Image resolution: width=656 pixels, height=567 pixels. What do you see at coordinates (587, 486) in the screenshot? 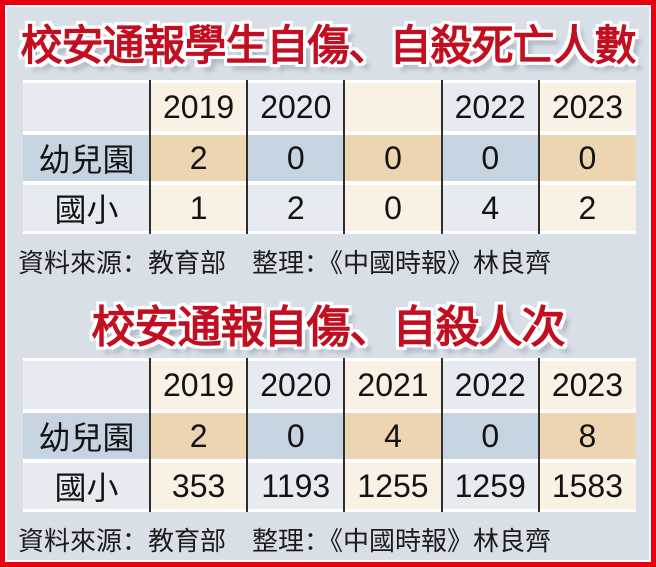
I see `data-cell: 1583` at bounding box center [587, 486].